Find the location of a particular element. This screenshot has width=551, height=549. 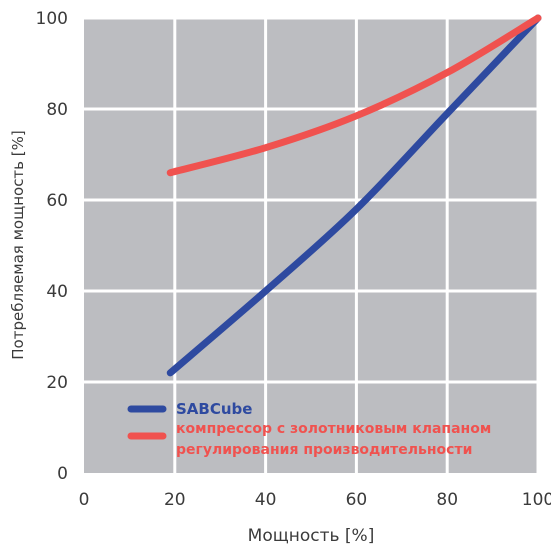

y-tick-label: 20 is located at coordinates (57, 383).